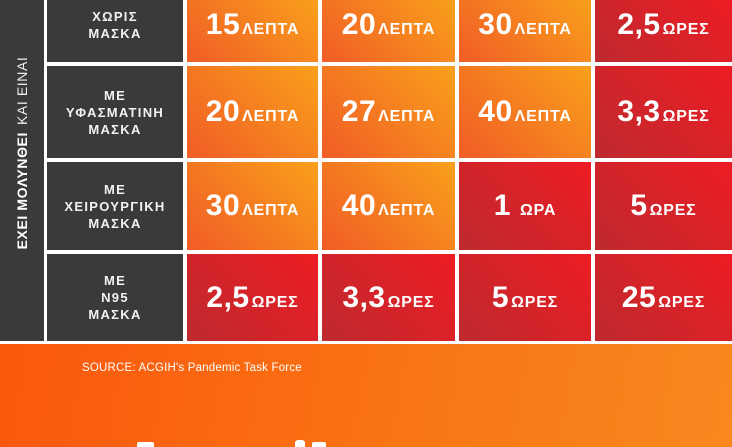 This screenshot has width=732, height=447. I want to click on time-value: 25, so click(639, 297).